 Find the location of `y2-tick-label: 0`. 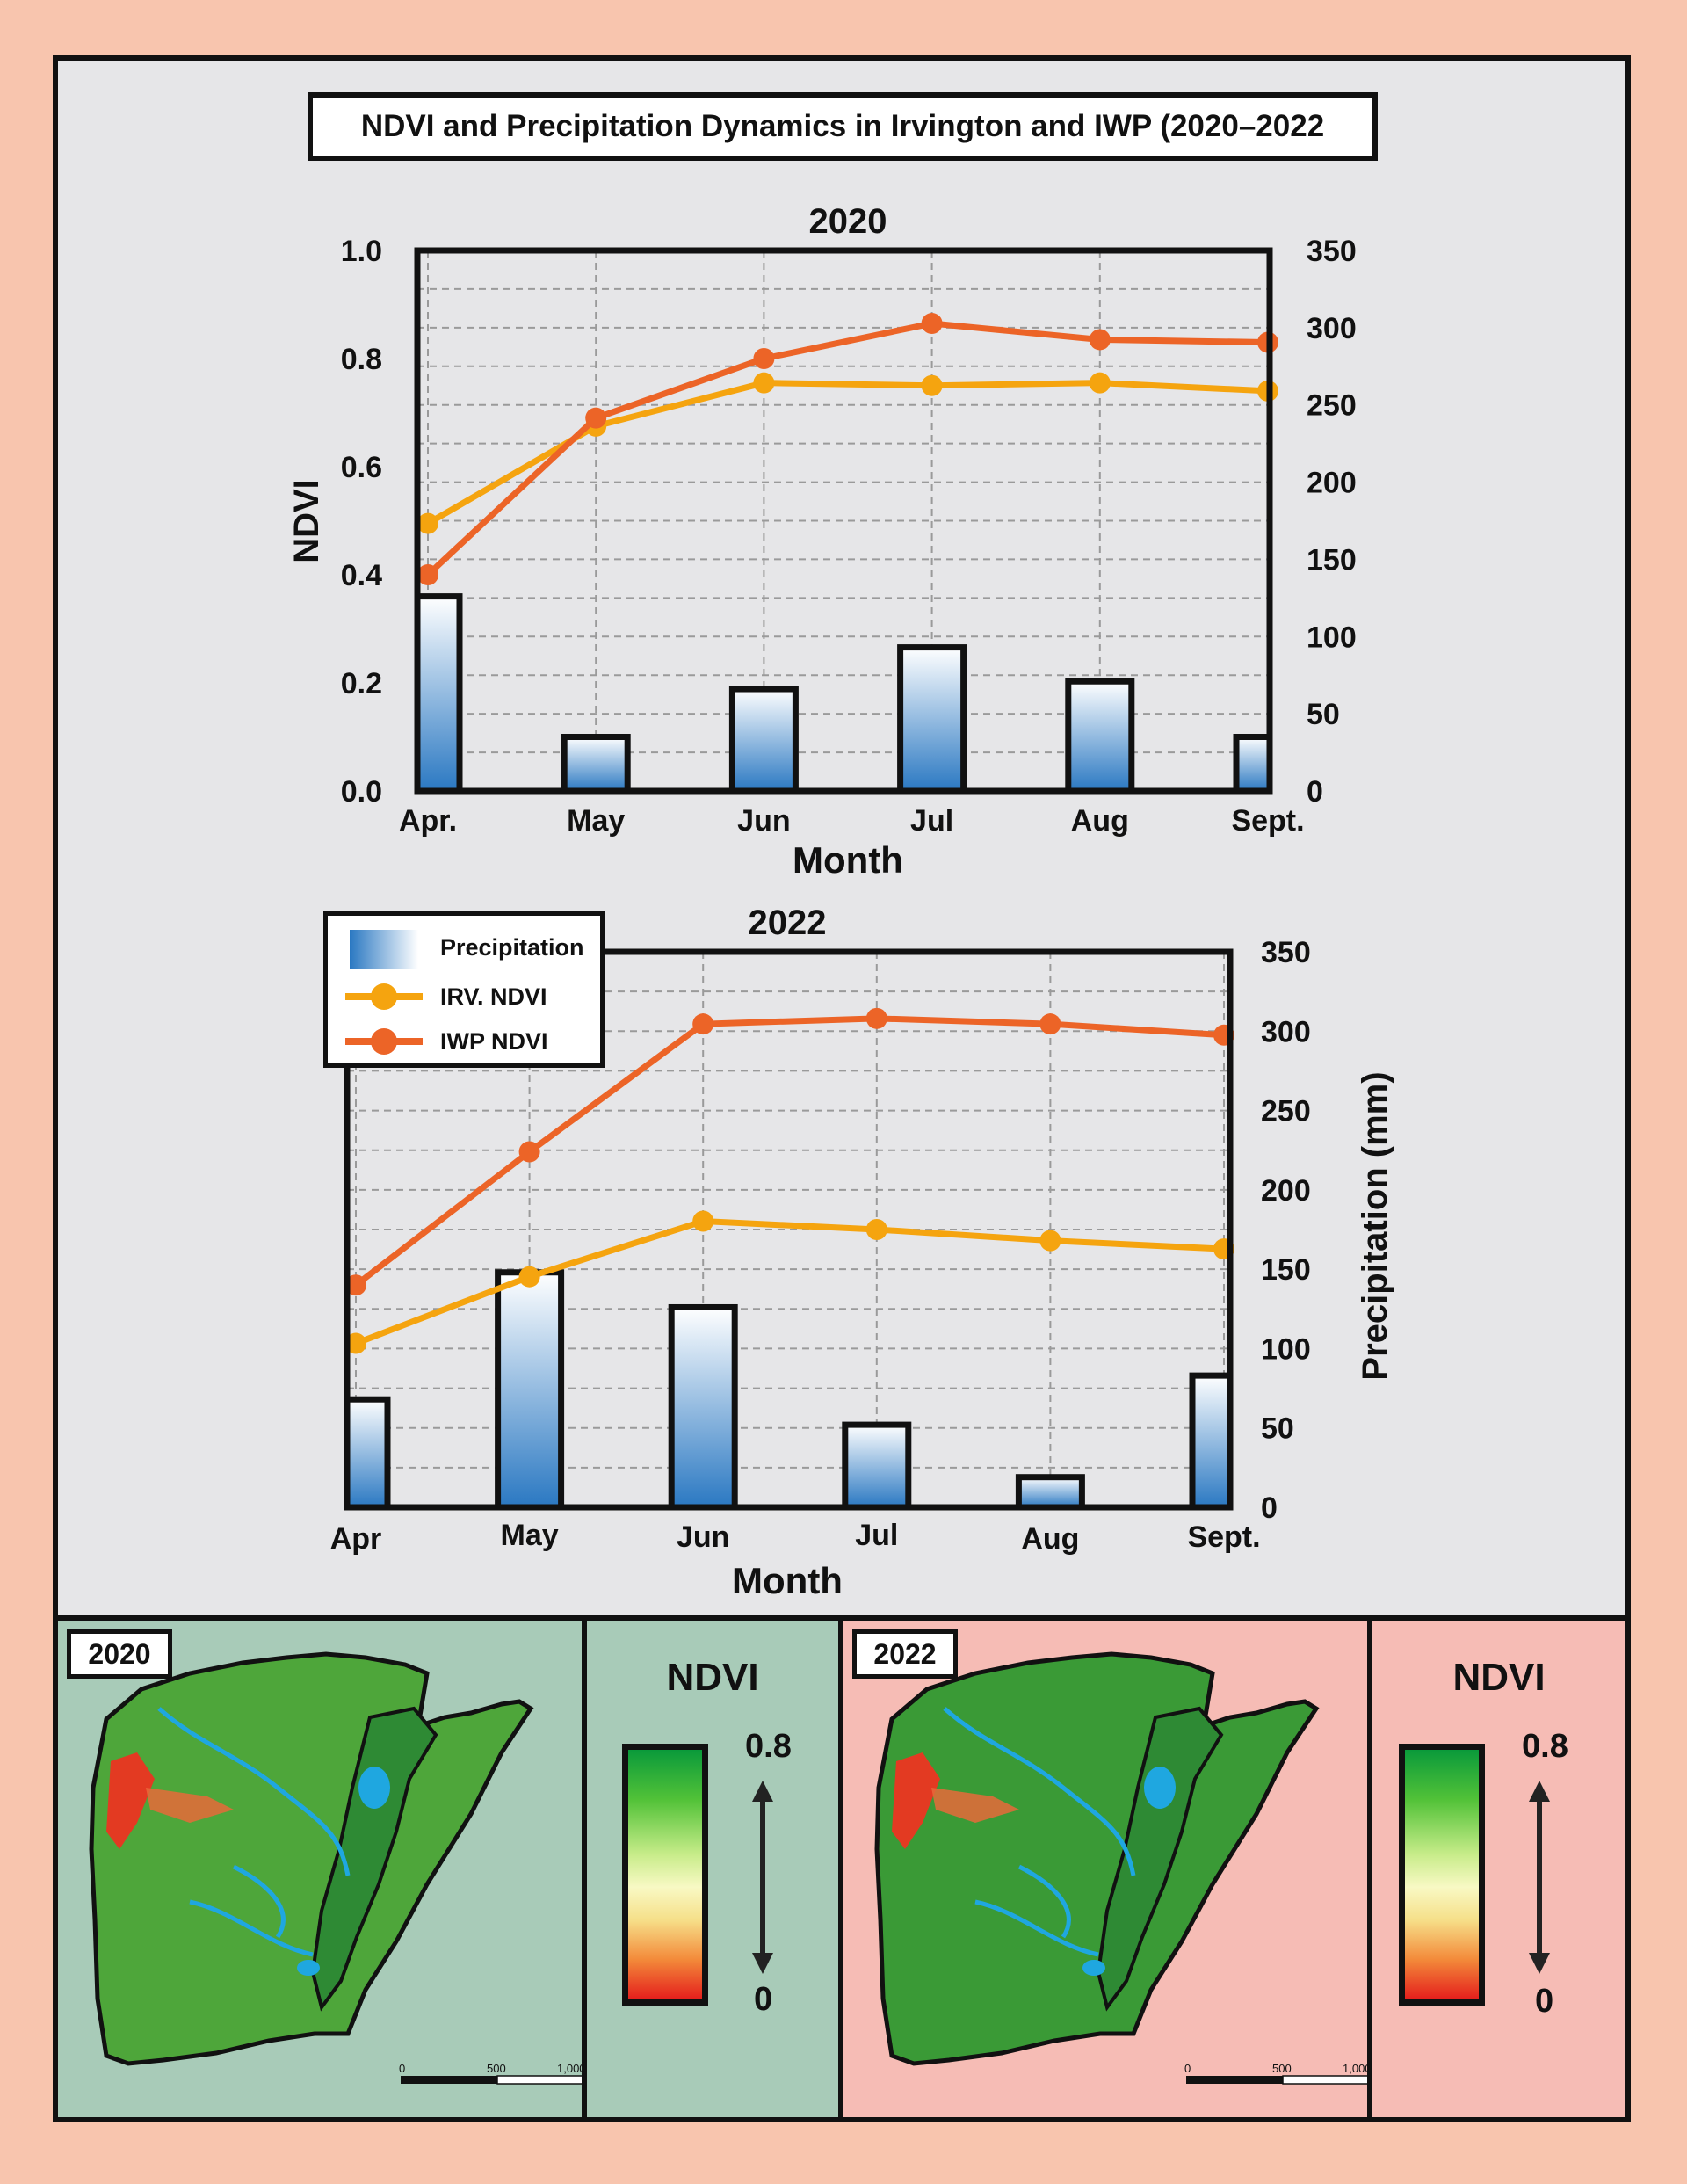

y2-tick-label: 0 is located at coordinates (1269, 1508).